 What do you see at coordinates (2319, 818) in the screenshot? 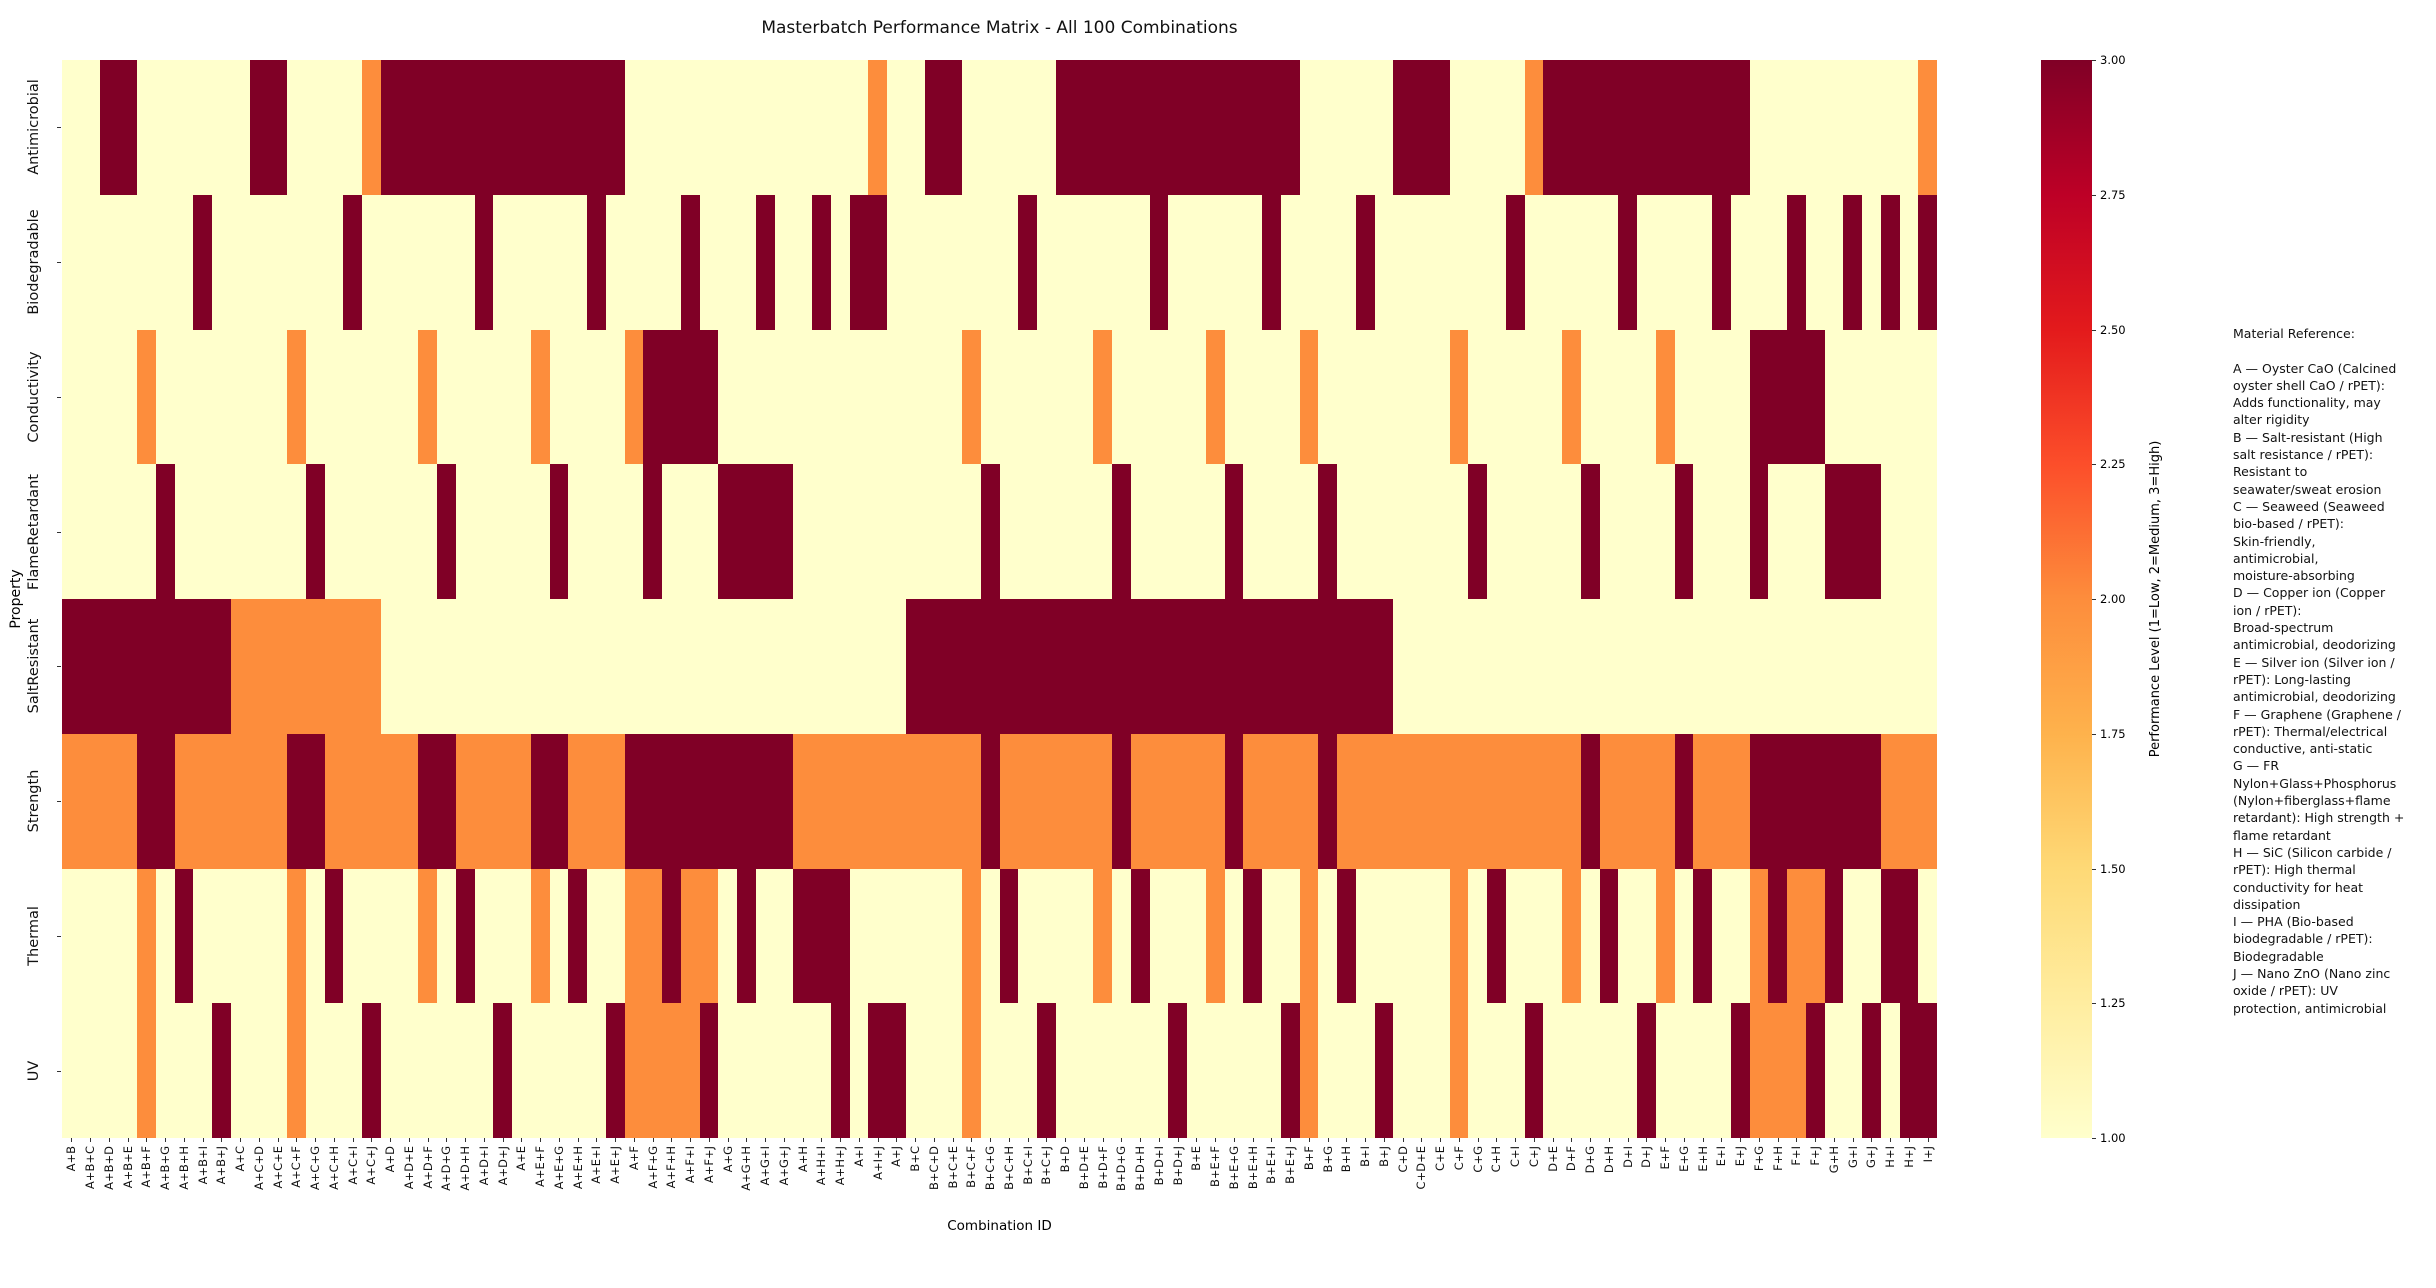
I see `reference-line: retardant): High strength +` at bounding box center [2319, 818].